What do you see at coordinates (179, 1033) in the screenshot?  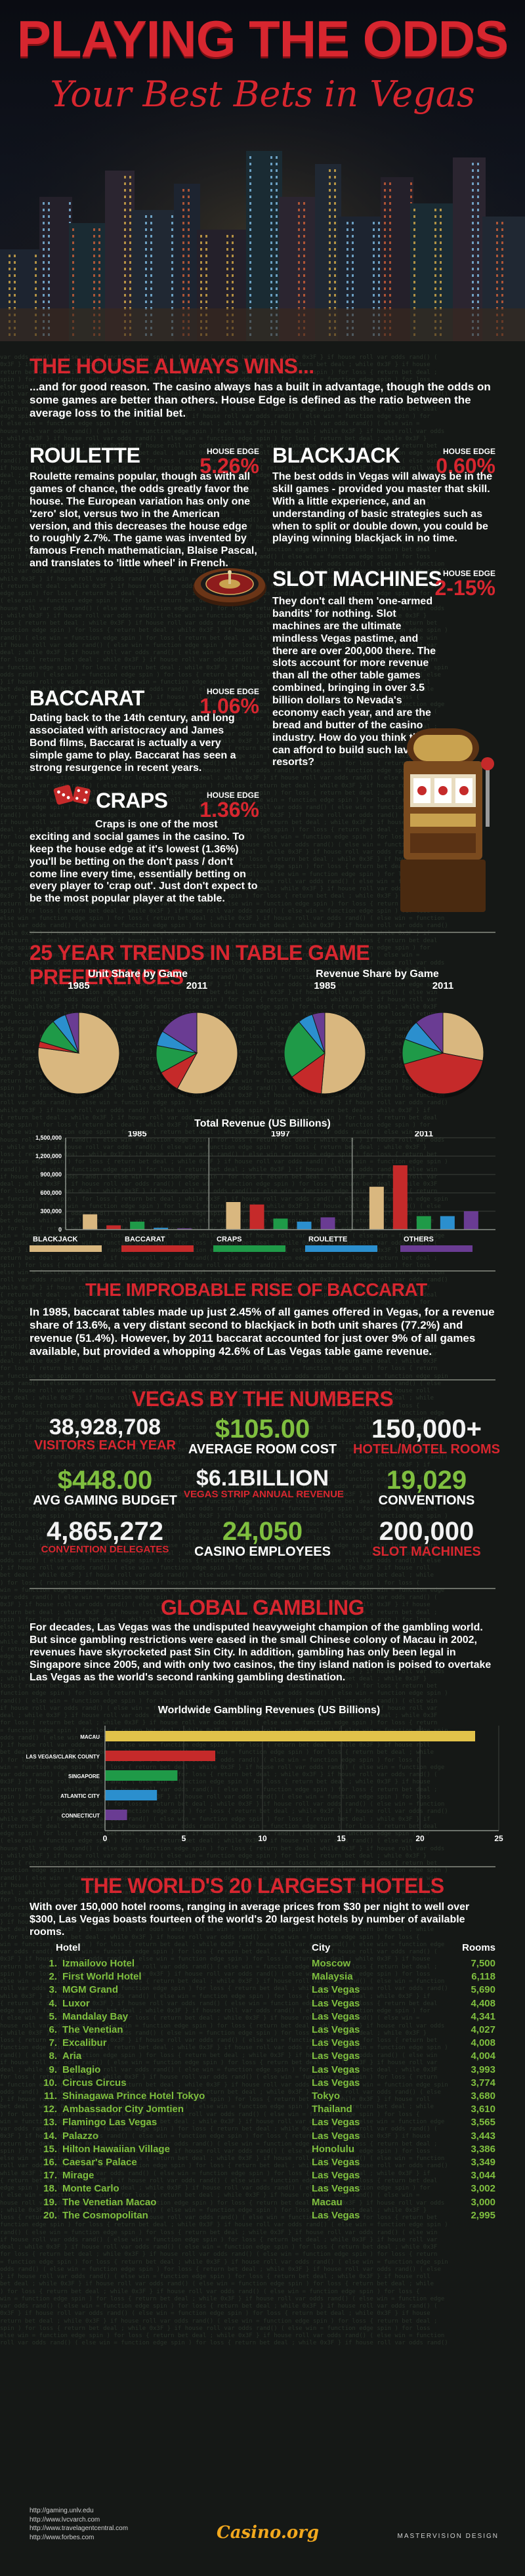 I see `pie-slice-others` at bounding box center [179, 1033].